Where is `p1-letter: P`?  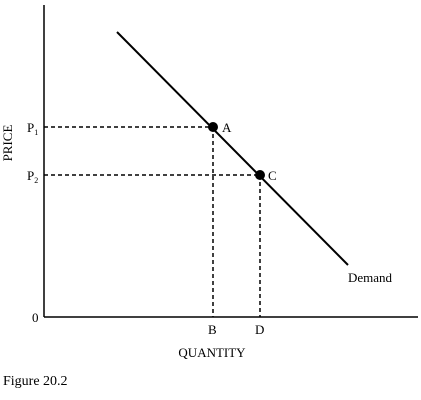 p1-letter: P is located at coordinates (30, 127).